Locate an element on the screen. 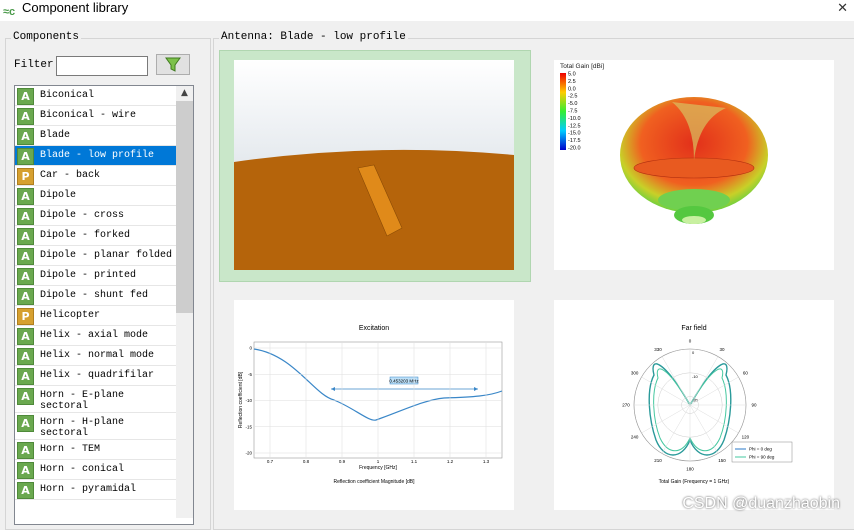  item-label: Dipole is located at coordinates (58, 195).